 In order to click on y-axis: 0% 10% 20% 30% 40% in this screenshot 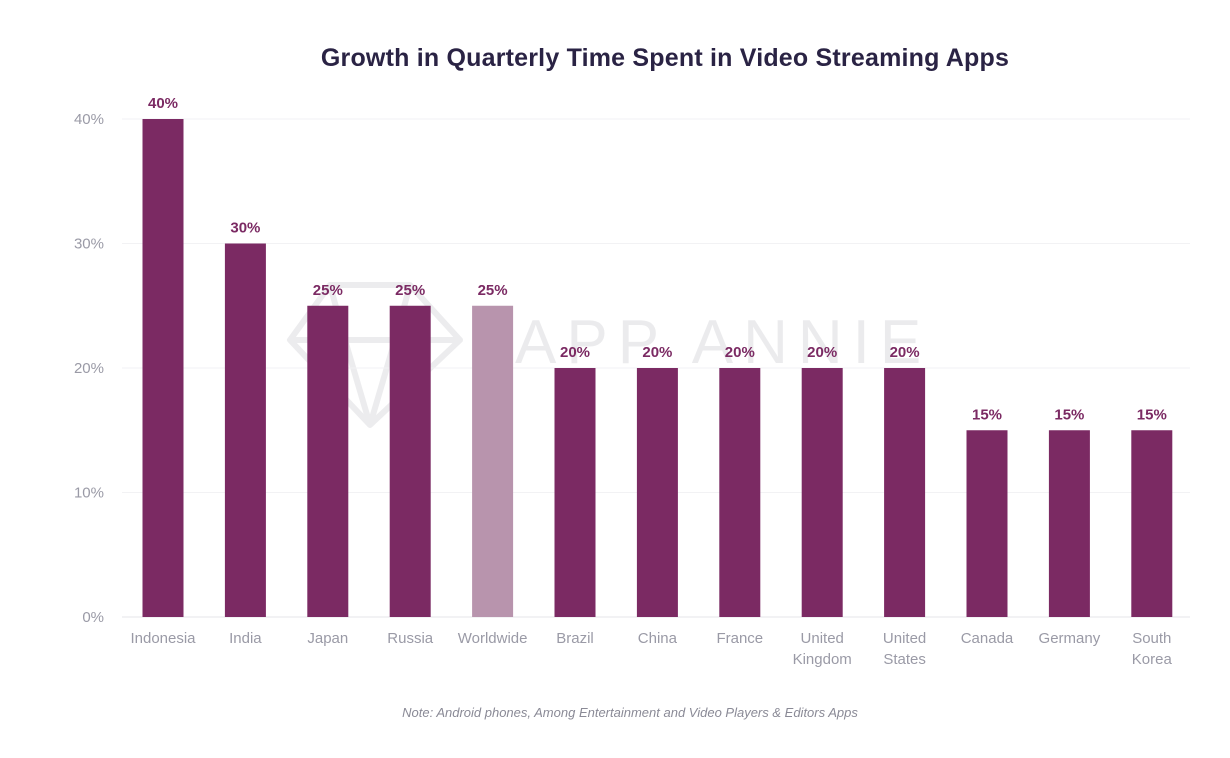, I will do `click(89, 368)`.